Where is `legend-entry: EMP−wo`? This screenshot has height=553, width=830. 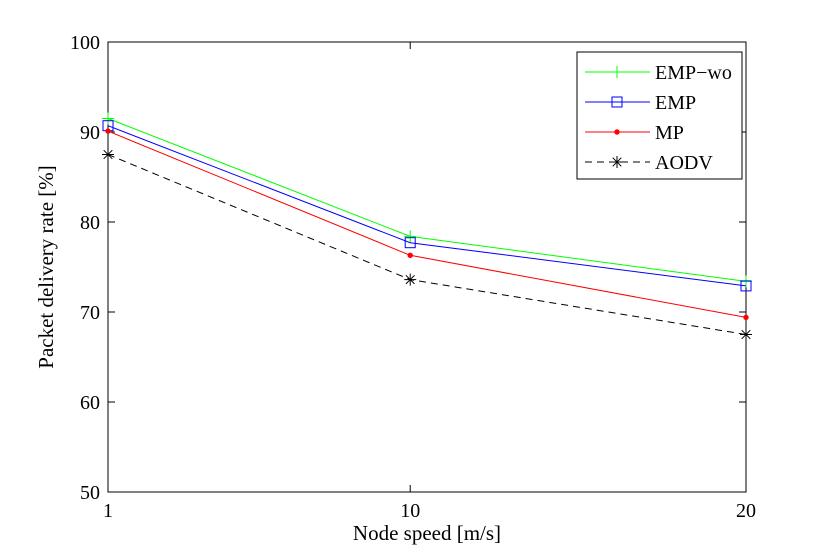
legend-entry: EMP−wo is located at coordinates (658, 73).